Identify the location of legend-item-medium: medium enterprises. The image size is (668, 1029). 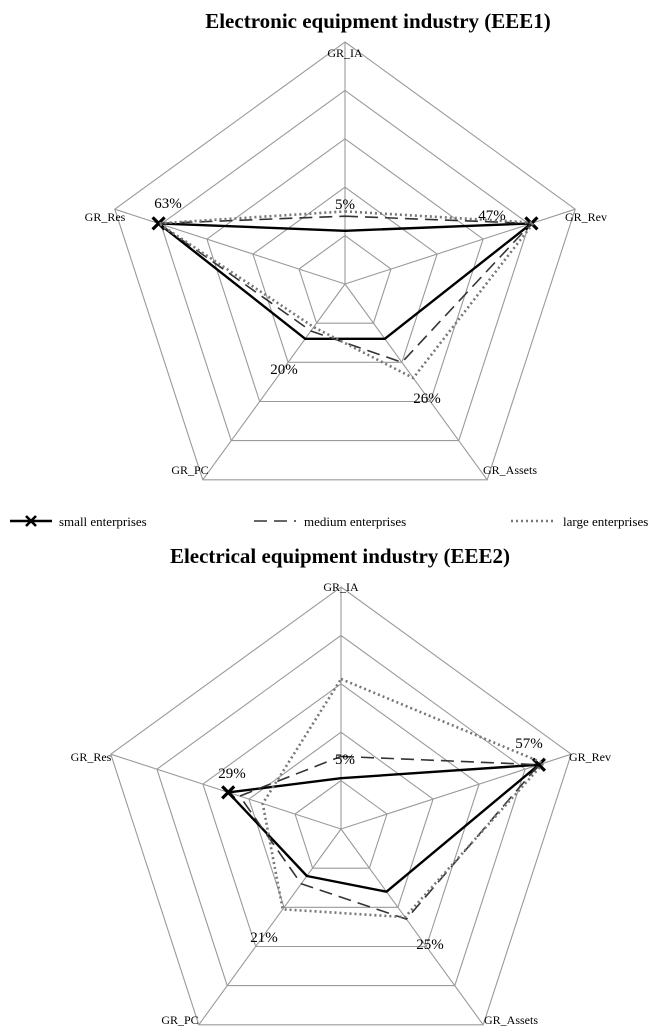
(330, 521).